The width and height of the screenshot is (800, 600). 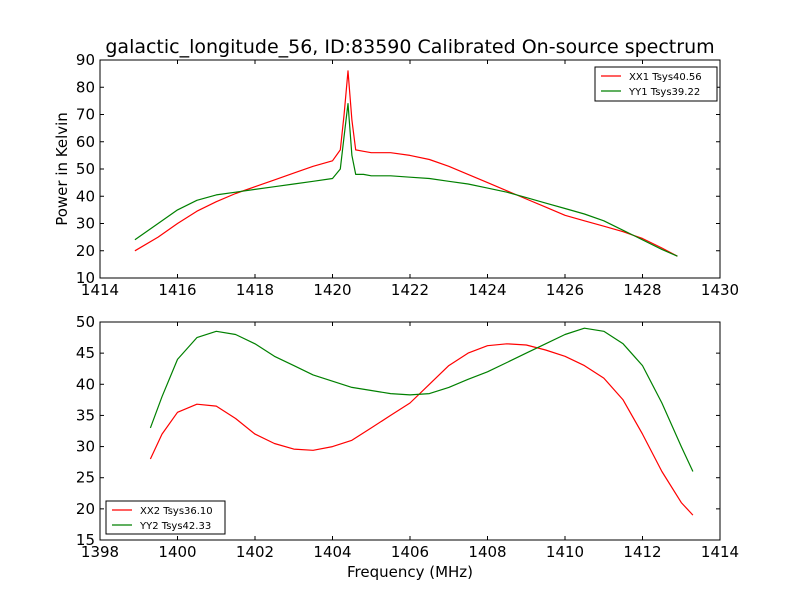 I want to click on bottom-y-tick-label: 25, so click(x=85, y=478).